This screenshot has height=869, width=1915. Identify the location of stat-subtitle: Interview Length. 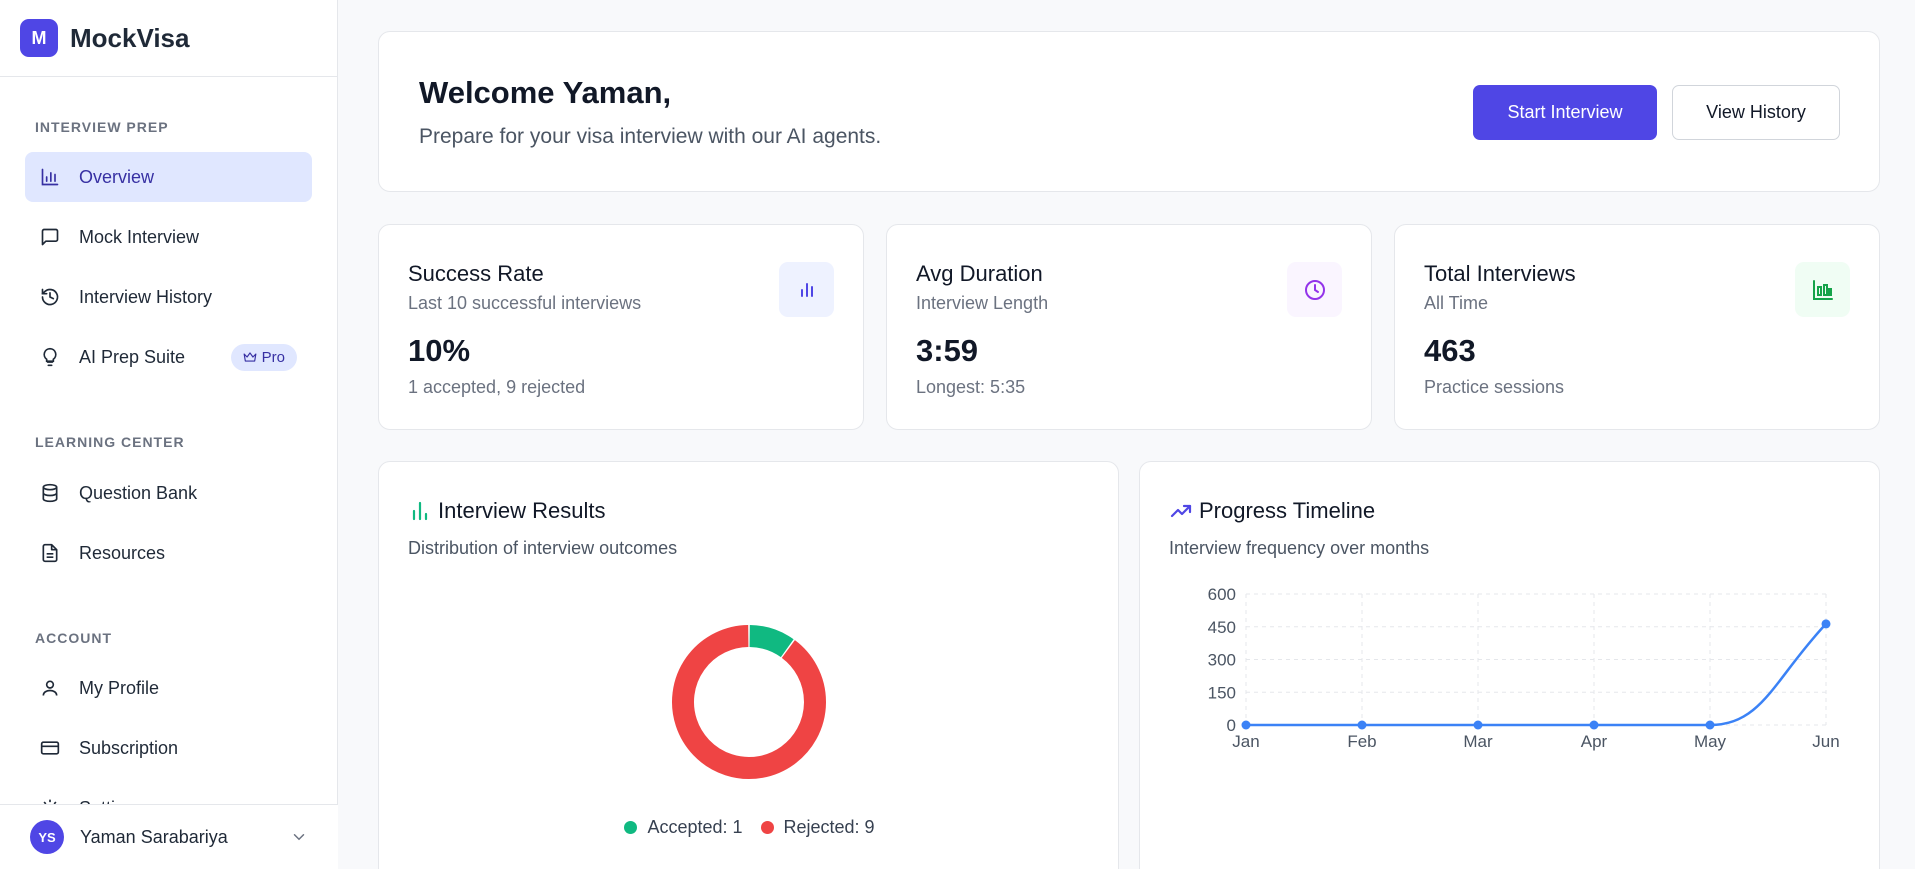
(982, 303).